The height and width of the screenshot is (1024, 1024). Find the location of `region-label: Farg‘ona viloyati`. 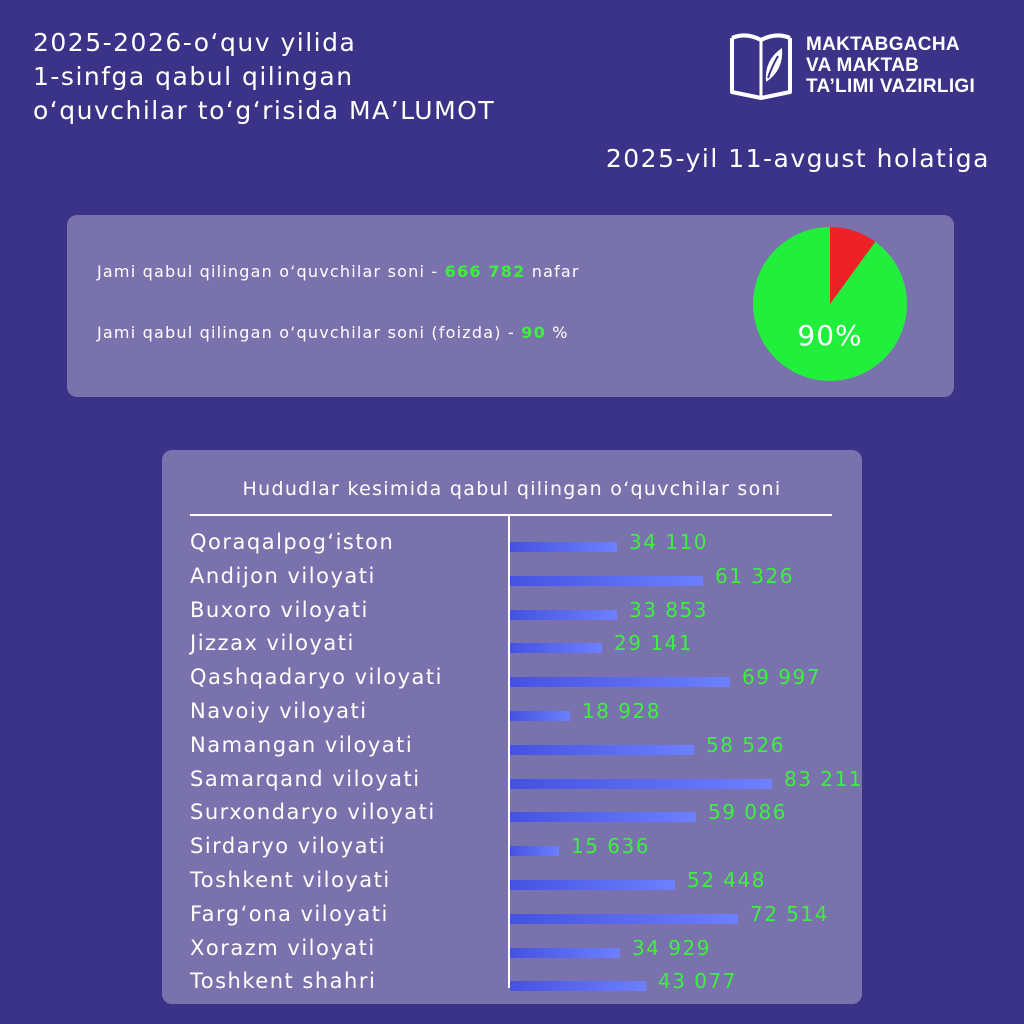

region-label: Farg‘ona viloyati is located at coordinates (289, 913).